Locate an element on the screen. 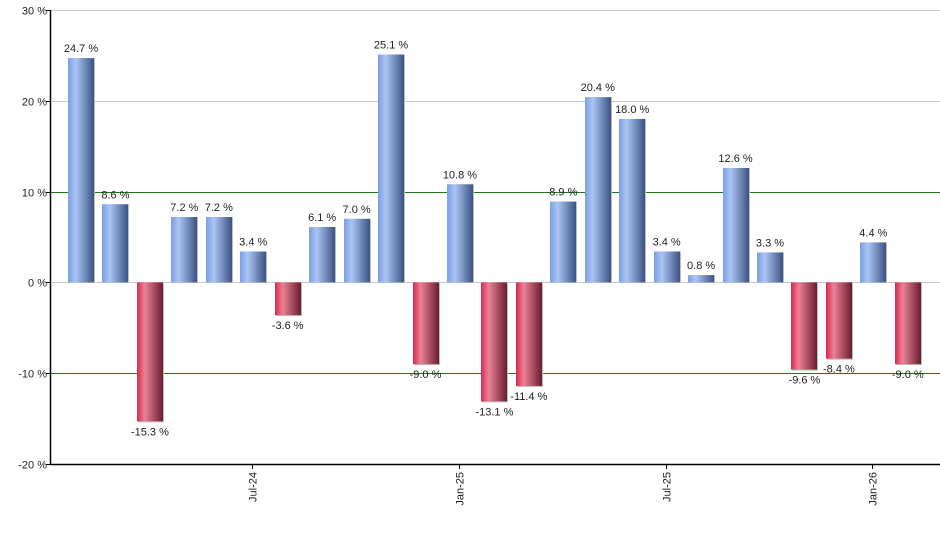 Image resolution: width=940 pixels, height=555 pixels. data-label: 18.0 % is located at coordinates (632, 110).